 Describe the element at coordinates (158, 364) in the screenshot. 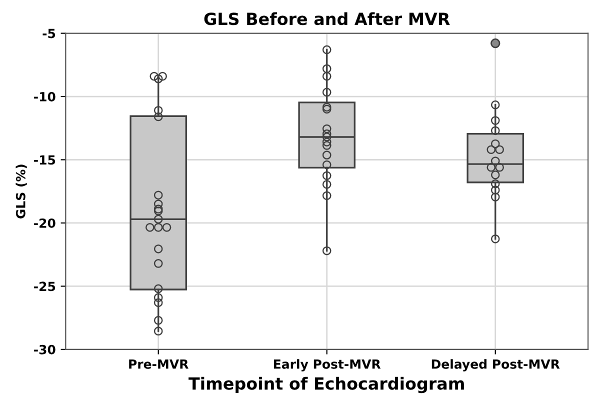

I see `x-tick-label: Pre-MVR` at that location.